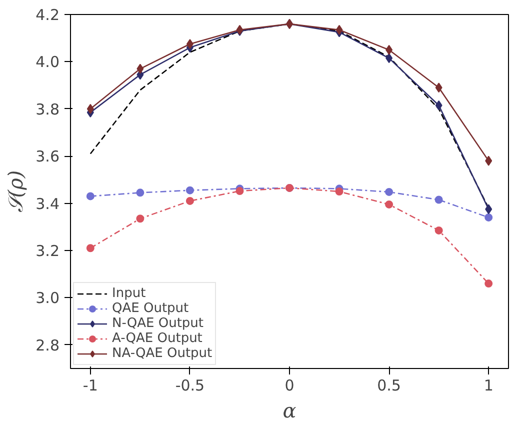 Image resolution: width=510 pixels, height=425 pixels. Describe the element at coordinates (48, 298) in the screenshot. I see `y-tick-label: 3.0` at that location.